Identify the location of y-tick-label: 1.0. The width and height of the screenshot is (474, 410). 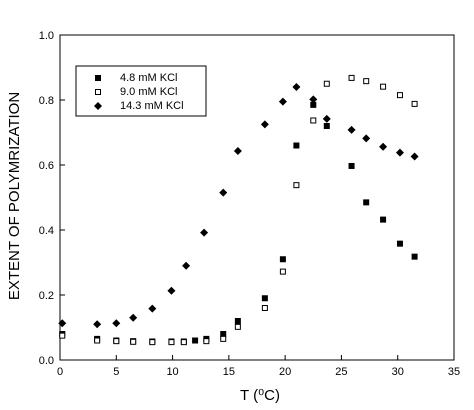
(46, 36).